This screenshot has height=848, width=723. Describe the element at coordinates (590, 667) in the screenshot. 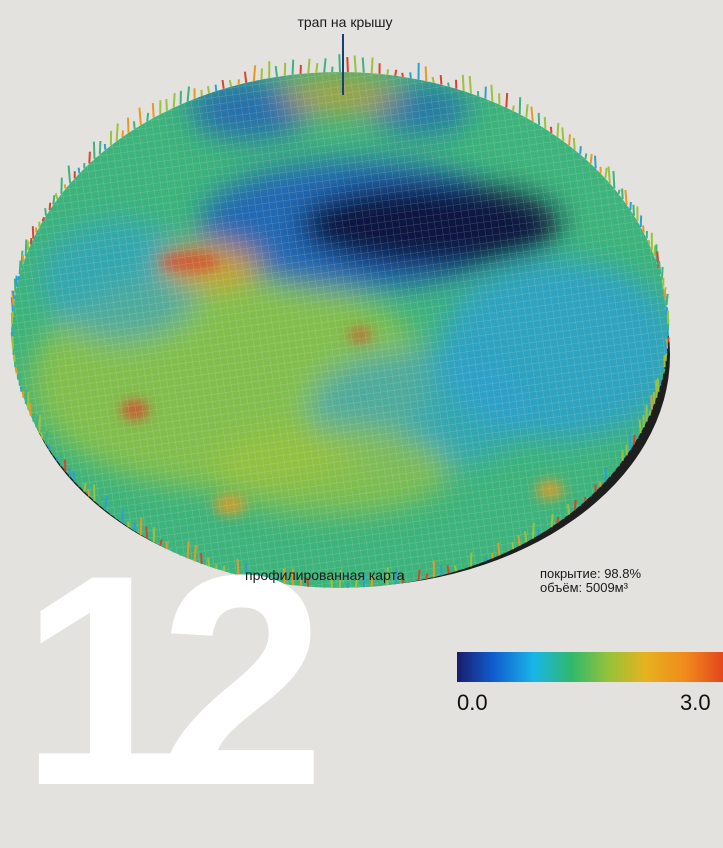

I see `color-scale-bar` at that location.